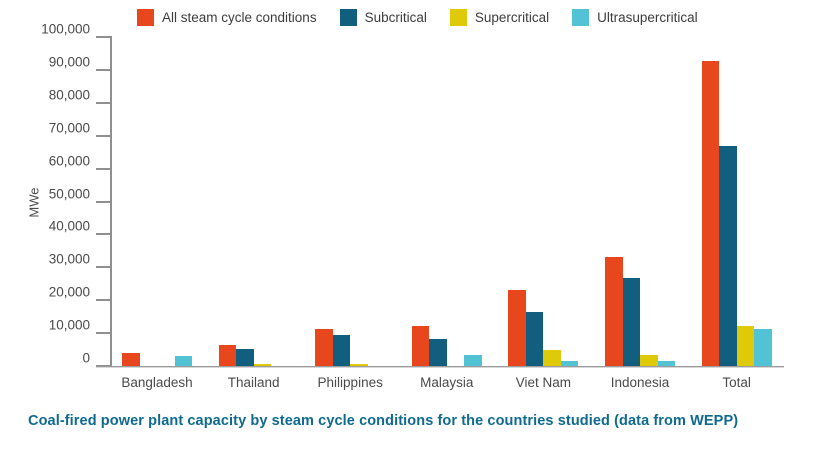 The height and width of the screenshot is (461, 824). Describe the element at coordinates (647, 17) in the screenshot. I see `legend-label: Ultrasupercritical` at that location.